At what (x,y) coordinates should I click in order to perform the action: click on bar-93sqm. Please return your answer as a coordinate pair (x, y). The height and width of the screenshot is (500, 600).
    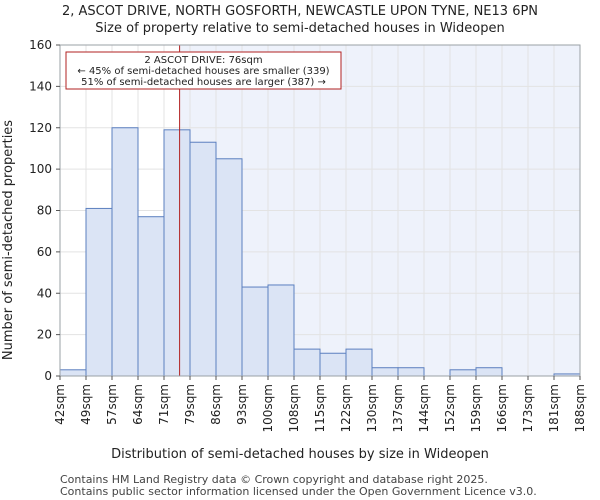
    Looking at the image, I should click on (255, 331).